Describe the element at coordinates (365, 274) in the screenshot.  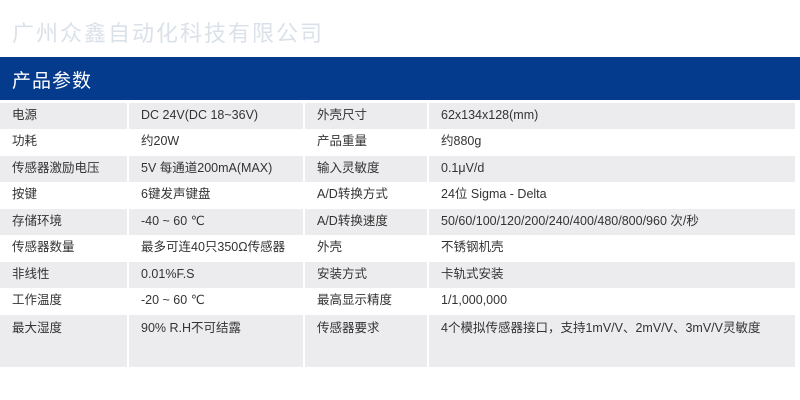
I see `spec-label: 安装方式` at that location.